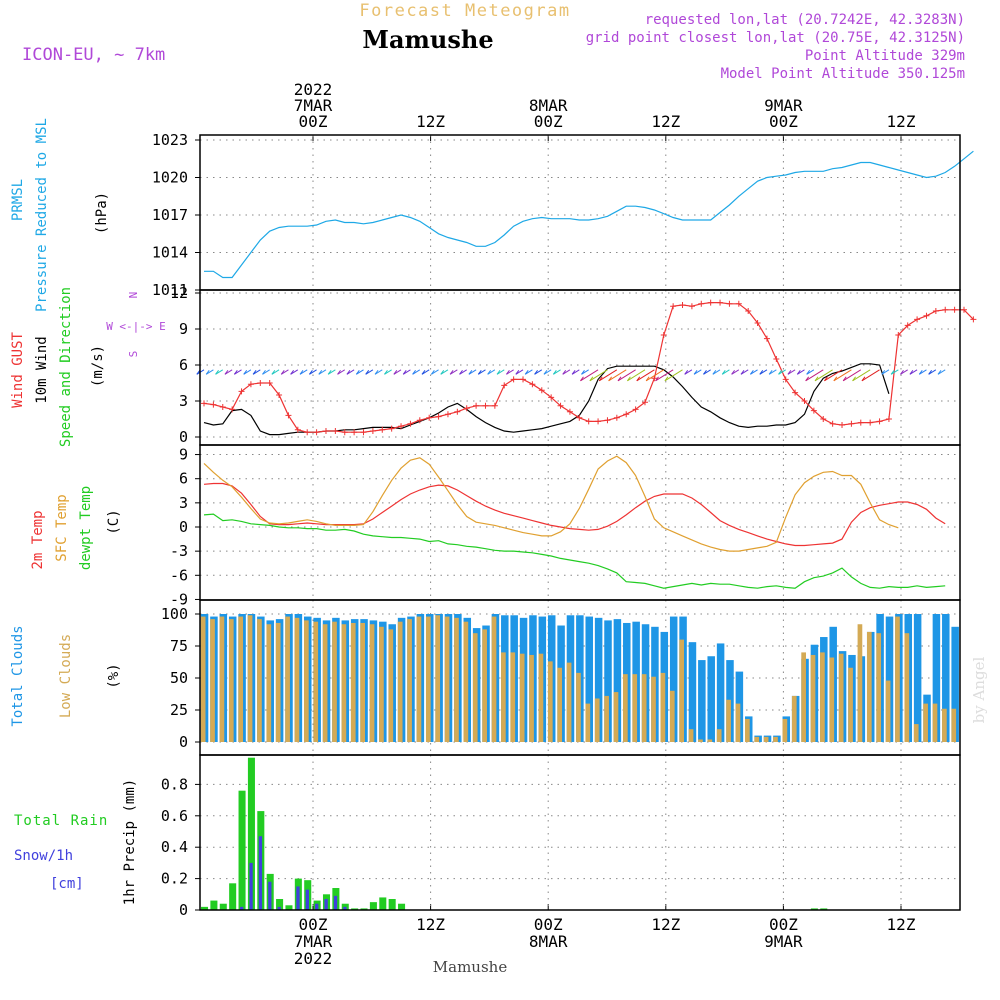 The image size is (1000, 1000). What do you see at coordinates (313, 958) in the screenshot?
I see `bottom-time-label: 2022` at bounding box center [313, 958].